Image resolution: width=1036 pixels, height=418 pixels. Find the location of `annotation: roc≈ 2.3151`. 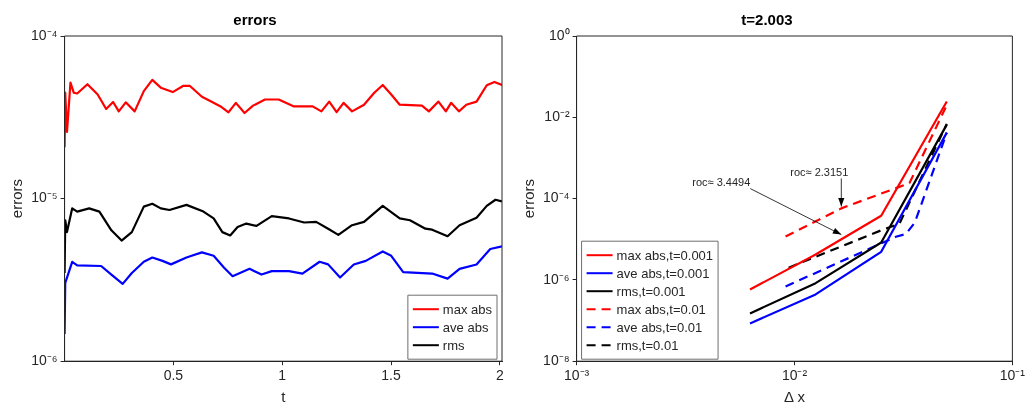

annotation: roc≈ 2.3151 is located at coordinates (819, 171).